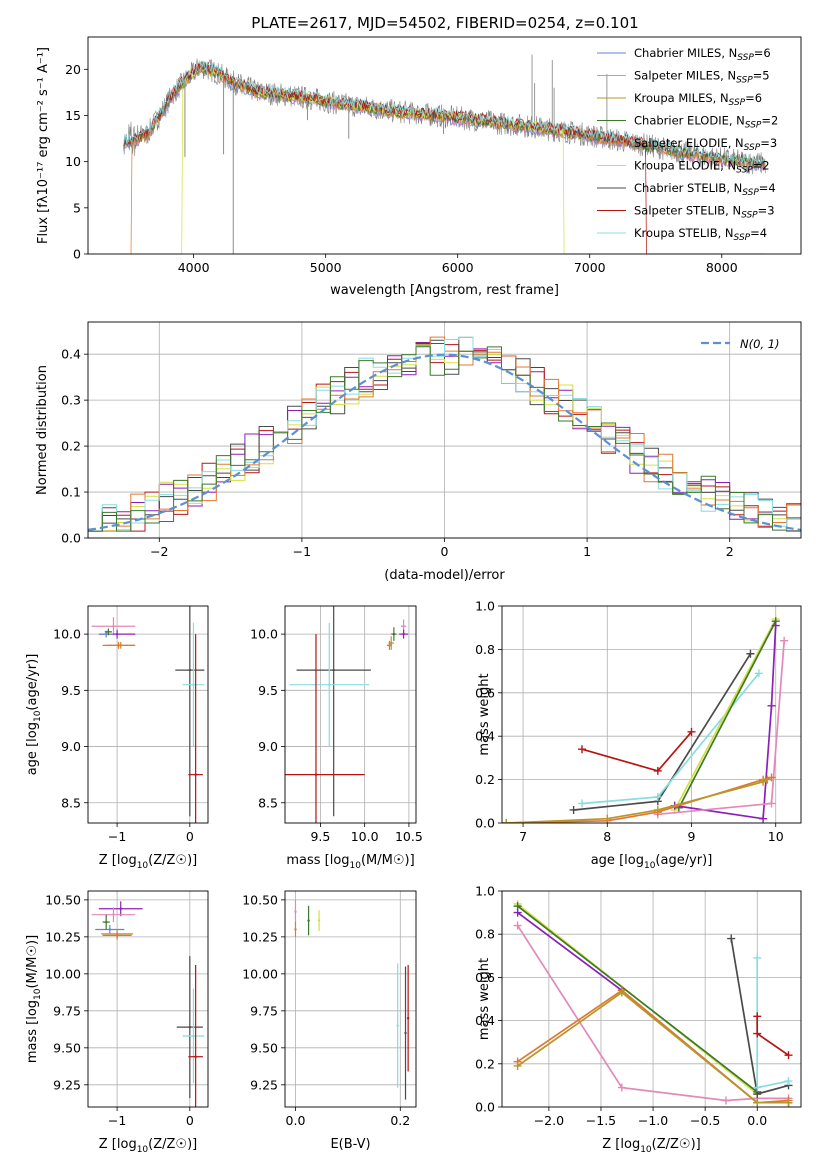 The image size is (819, 1170). I want to click on mass_vs_ebv-ytick-label: 9.75, so click(264, 1010).